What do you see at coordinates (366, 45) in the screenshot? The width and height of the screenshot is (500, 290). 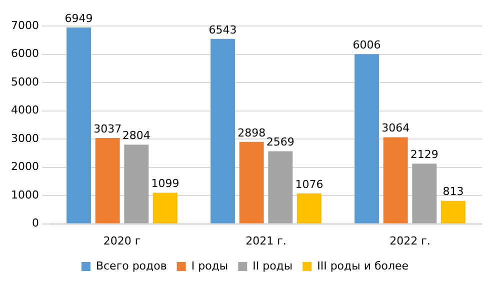 I see `data-label: 6006` at bounding box center [366, 45].